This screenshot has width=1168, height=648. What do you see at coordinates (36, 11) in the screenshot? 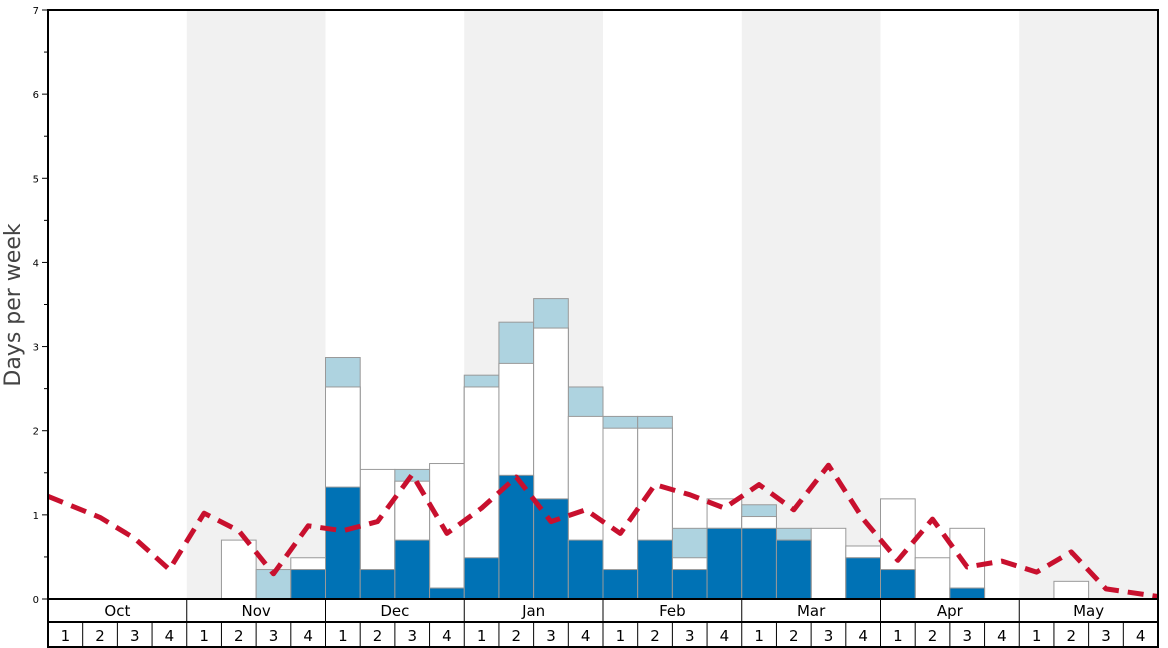
I see `y-tick-label: 7` at bounding box center [36, 11].